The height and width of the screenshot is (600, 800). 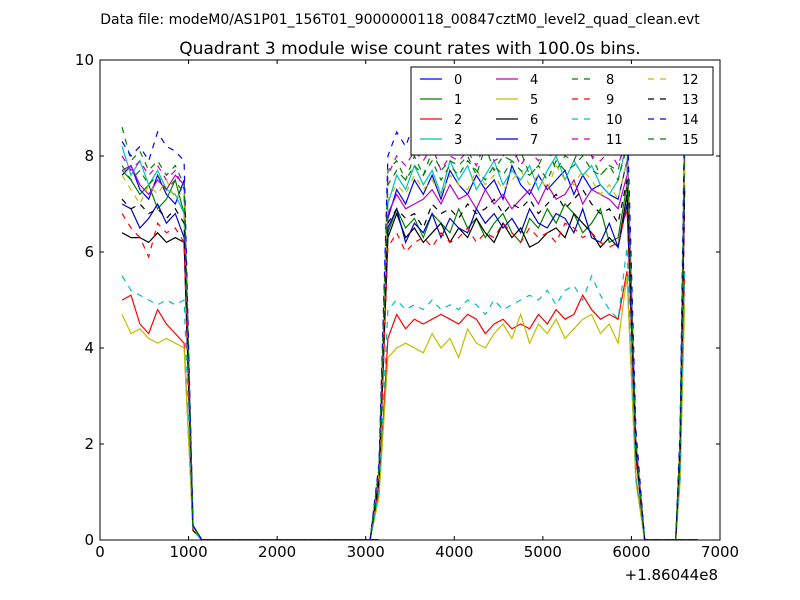 What do you see at coordinates (366, 552) in the screenshot?
I see `x-tick-label: 3000` at bounding box center [366, 552].